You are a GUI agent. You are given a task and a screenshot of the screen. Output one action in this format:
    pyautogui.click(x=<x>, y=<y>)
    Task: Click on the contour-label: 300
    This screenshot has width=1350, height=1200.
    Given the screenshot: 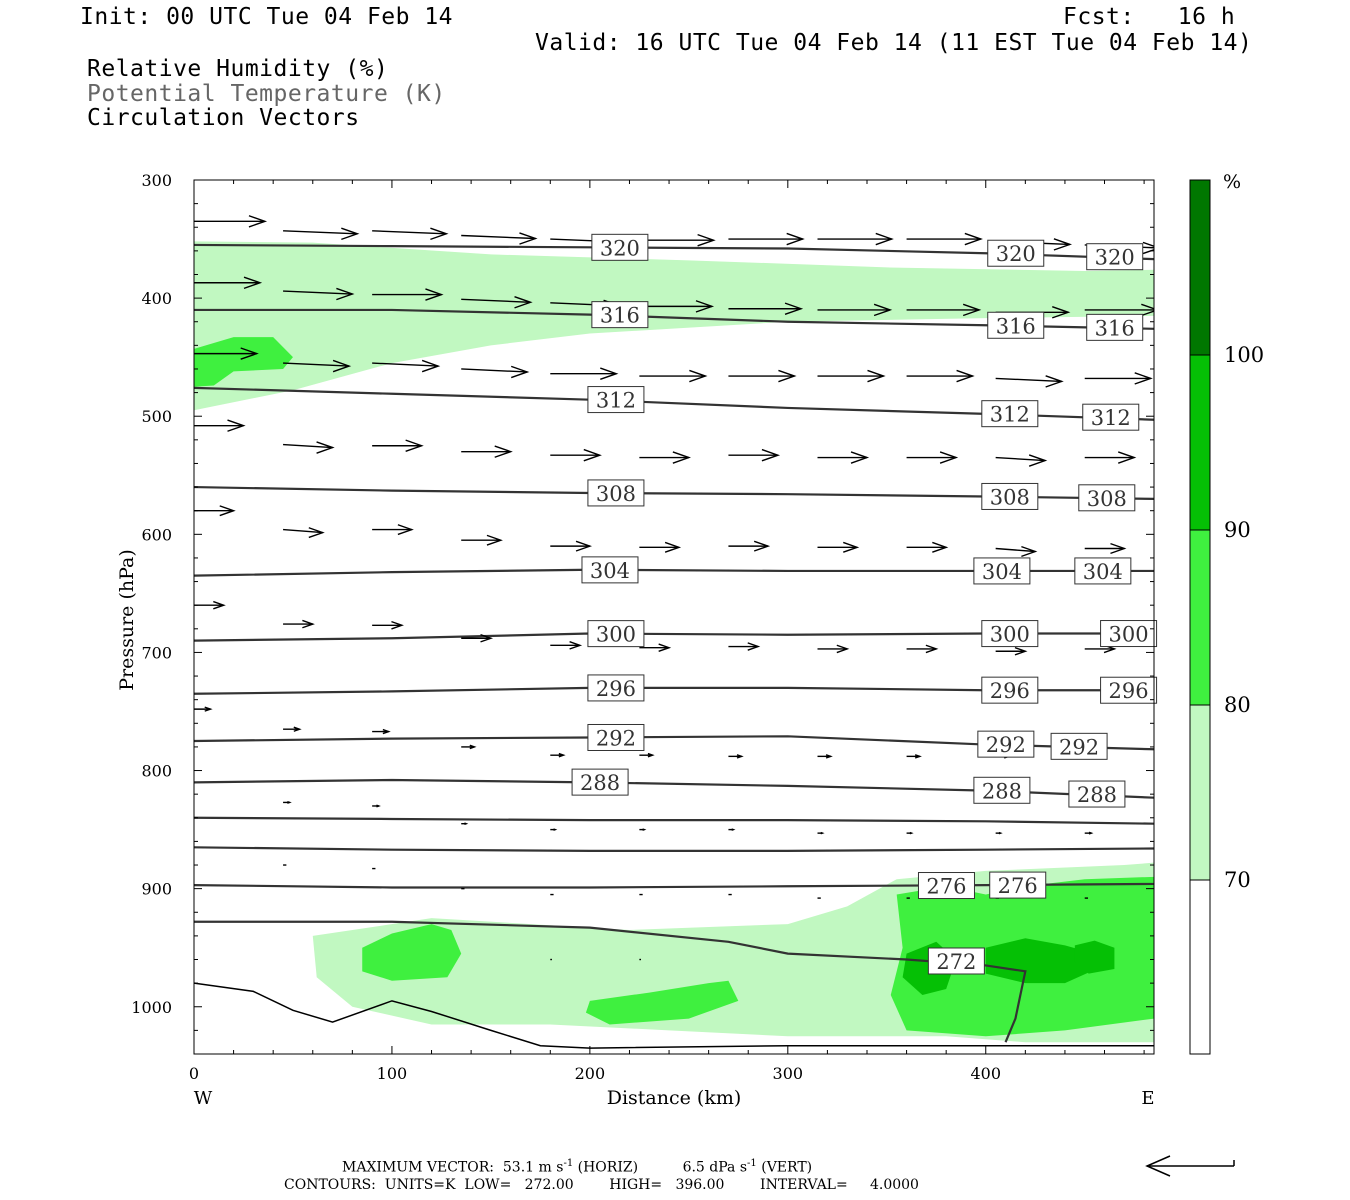 What is the action you would take?
    pyautogui.click(x=616, y=635)
    